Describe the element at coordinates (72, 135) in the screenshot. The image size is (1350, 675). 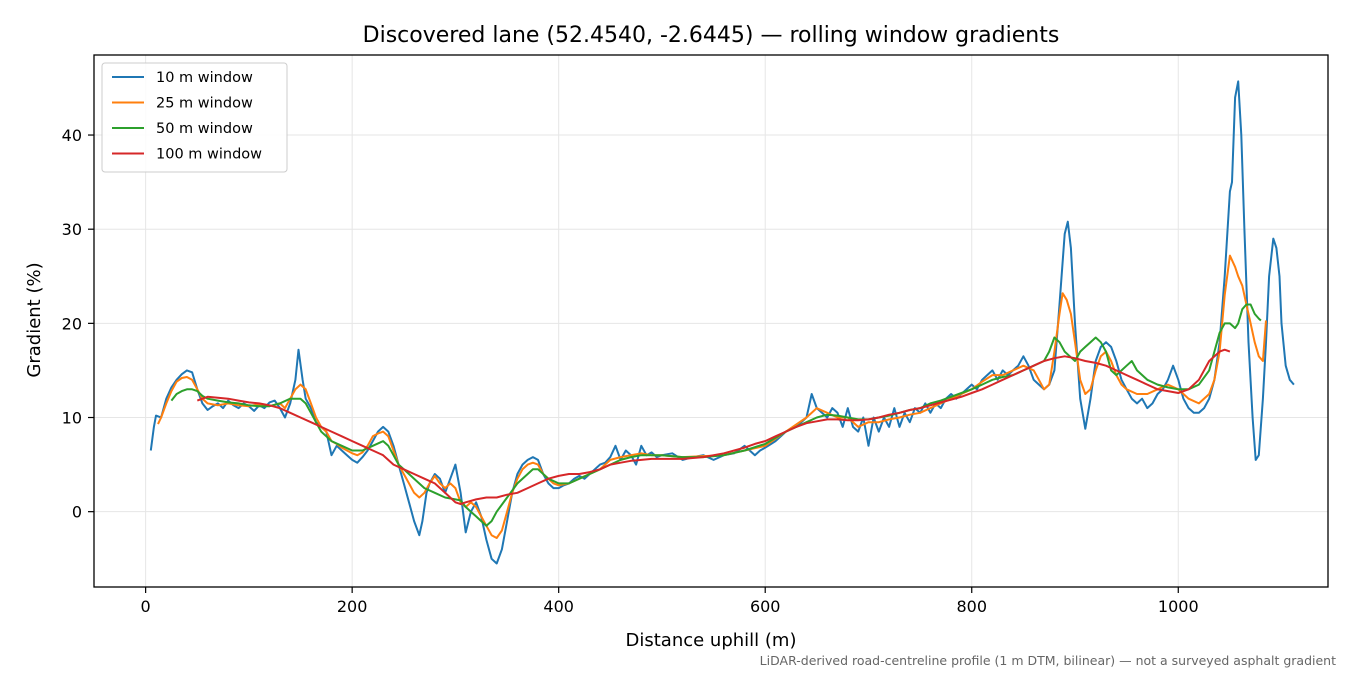
I see `y-tick-label: 40` at that location.